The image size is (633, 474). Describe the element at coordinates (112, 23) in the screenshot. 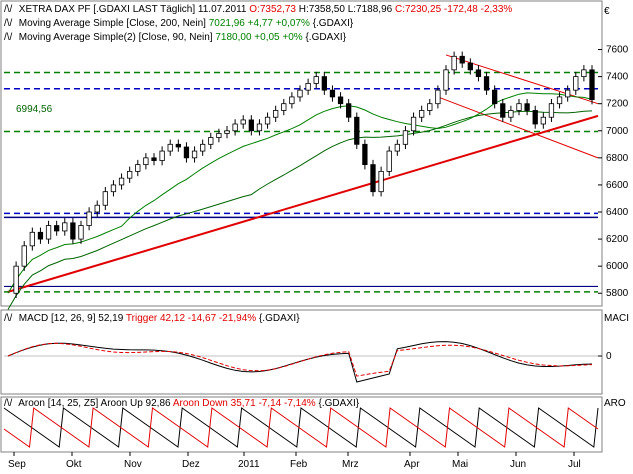

I see `ma200-name: Moving Average Simple [Close, 200, Nein]` at that location.